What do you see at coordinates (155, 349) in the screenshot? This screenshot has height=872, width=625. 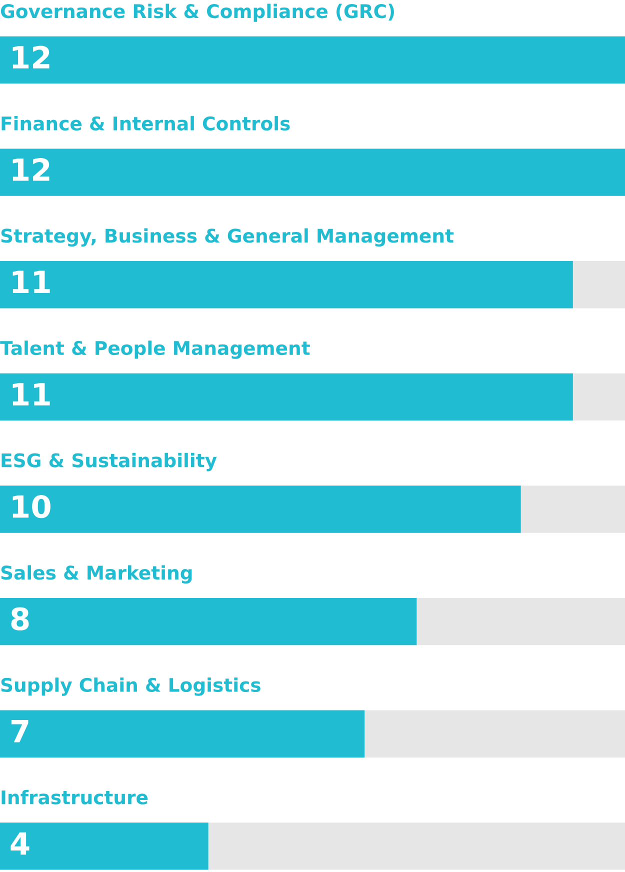 I see `y-tick-label: Talent & People Management` at bounding box center [155, 349].